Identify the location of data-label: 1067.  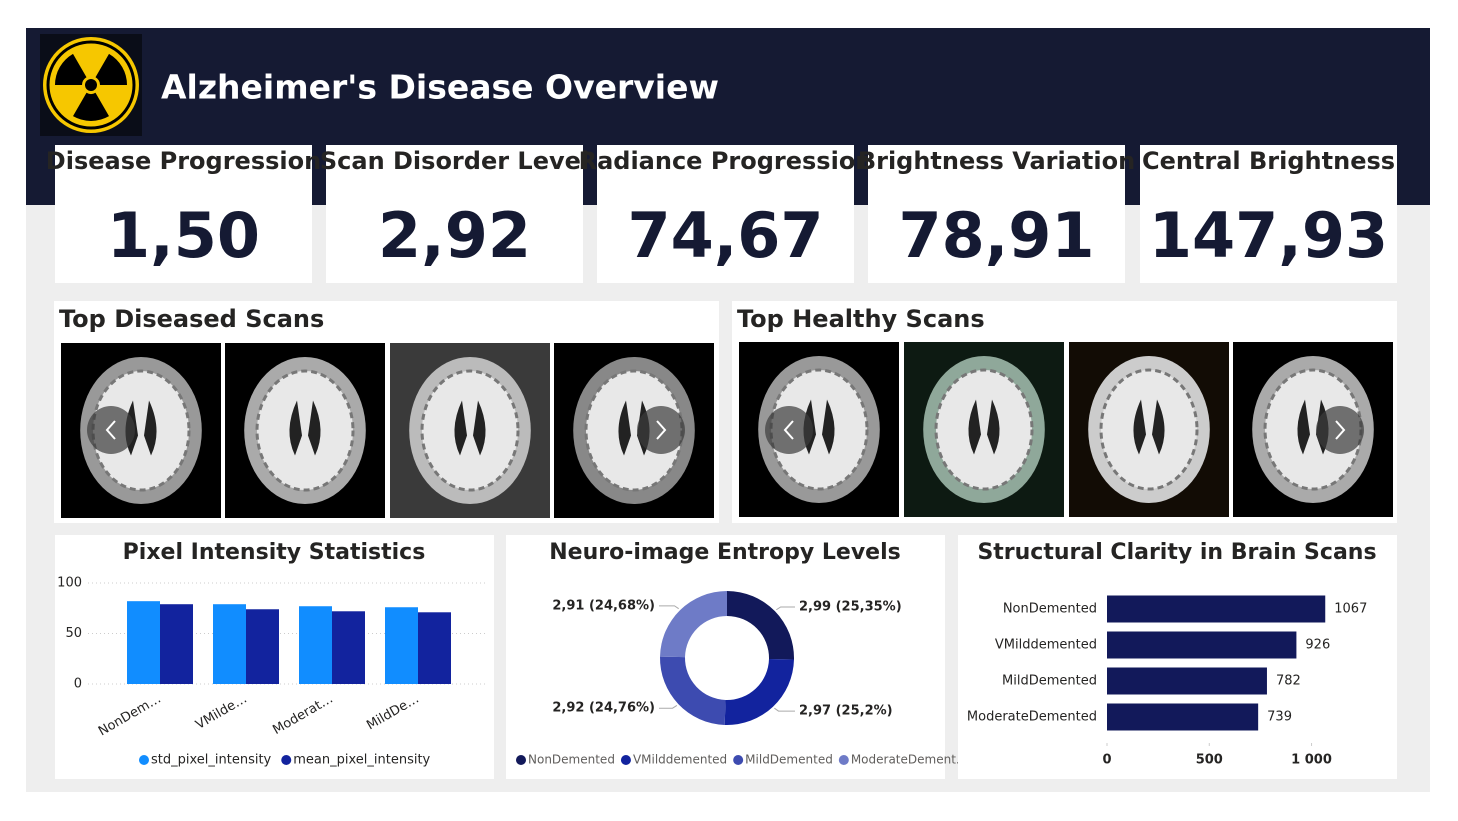
(1350, 609).